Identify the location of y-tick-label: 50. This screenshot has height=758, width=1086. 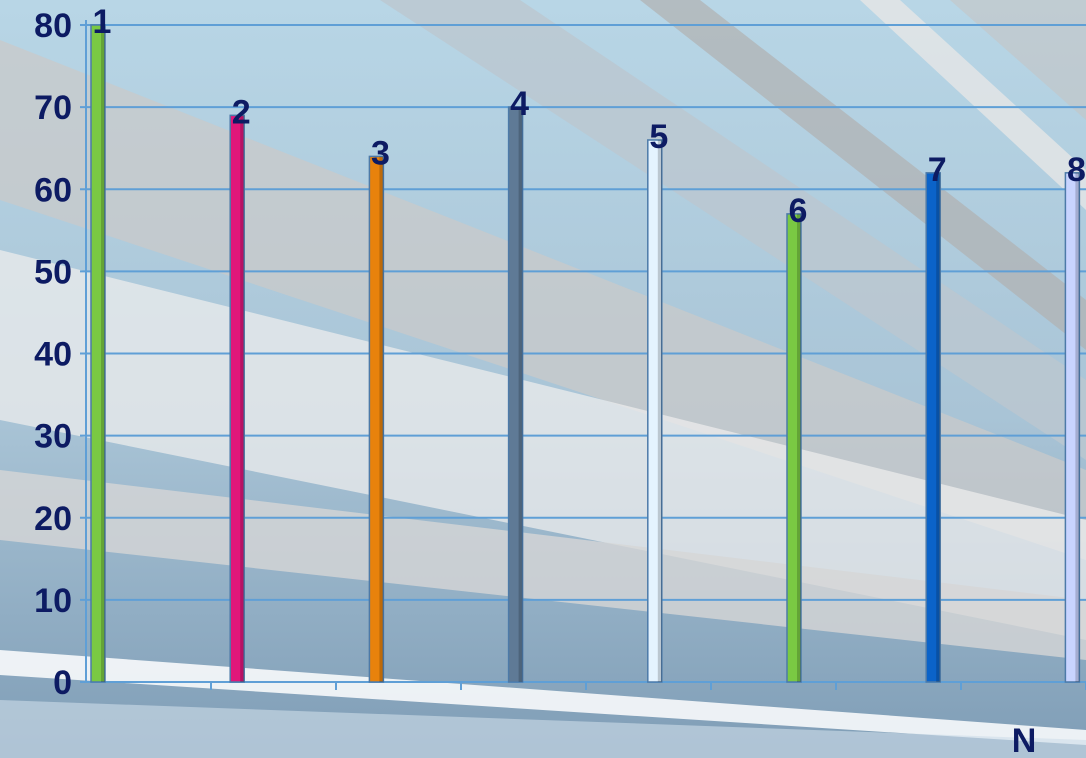
(53, 272).